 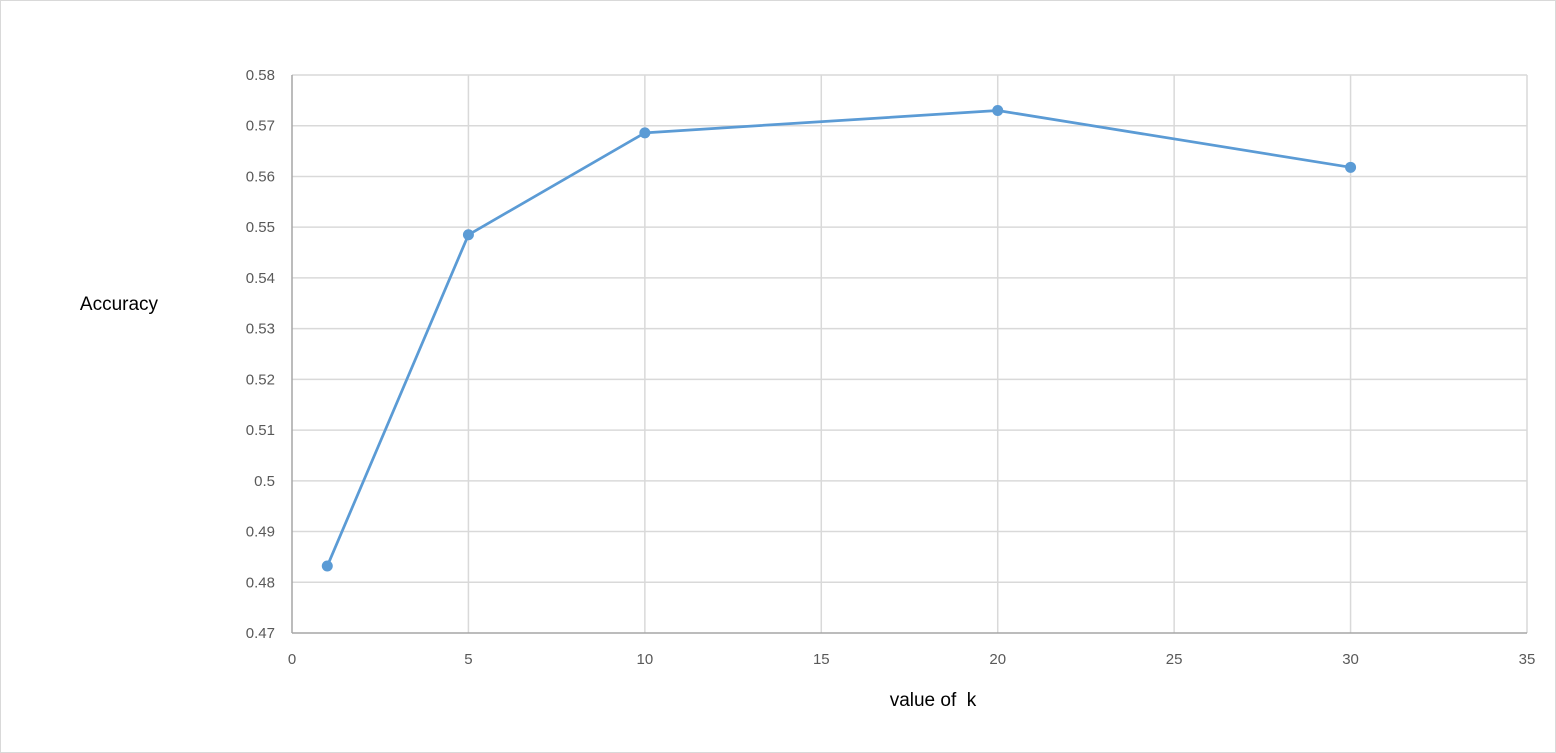 I want to click on x-tick-label: 20, so click(x=997, y=659).